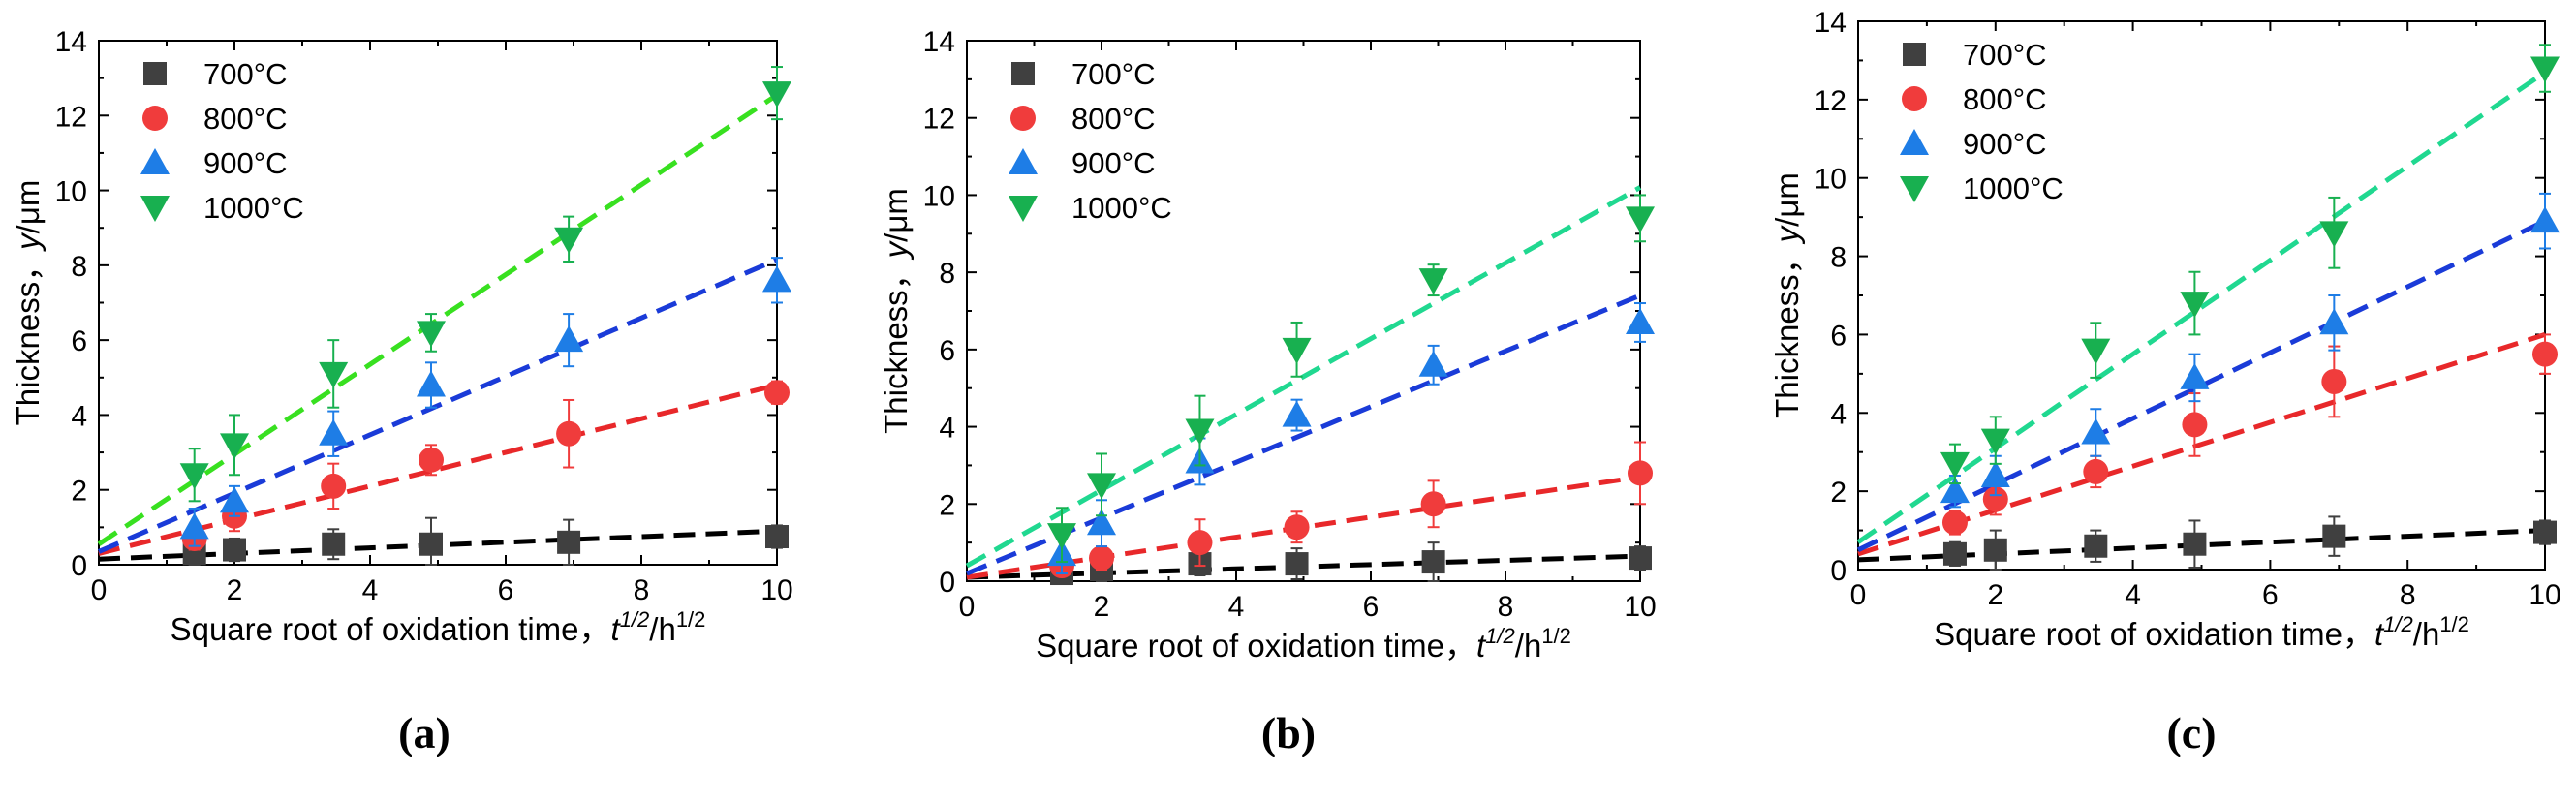 This screenshot has height=803, width=2576. I want to click on panel-label: (c), so click(2191, 732).